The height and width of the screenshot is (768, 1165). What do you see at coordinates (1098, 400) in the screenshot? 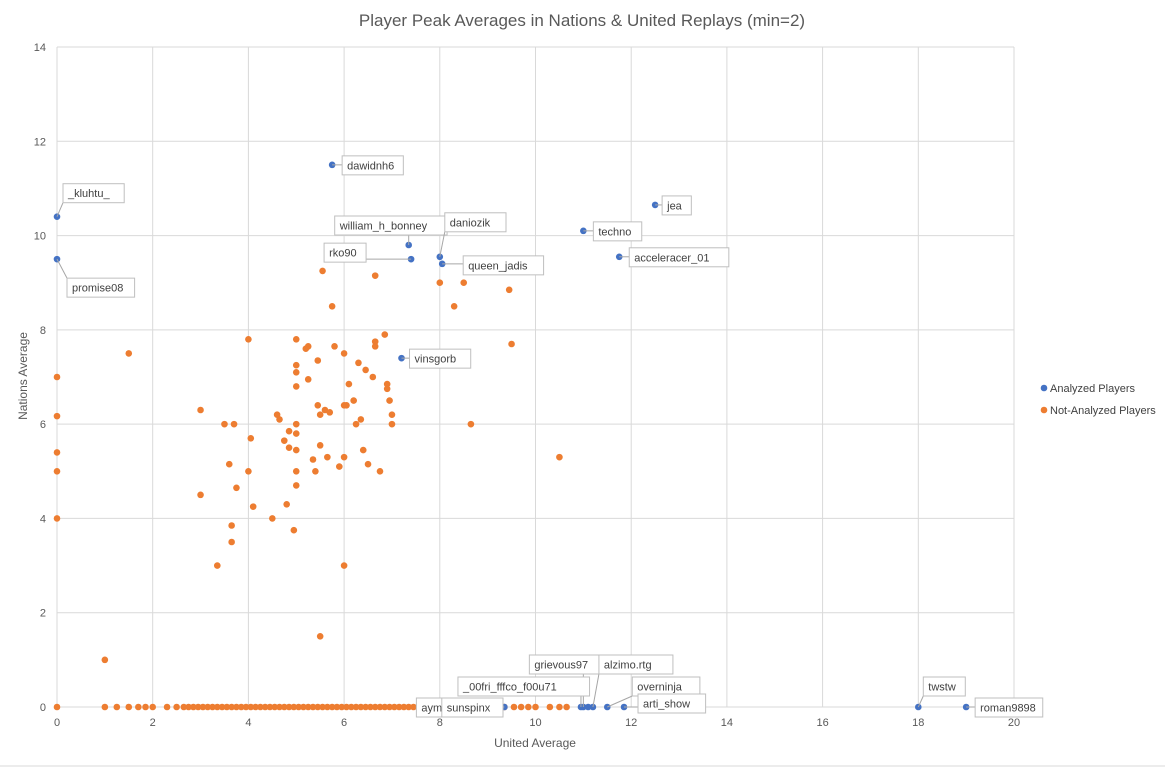
I see `legend: Analyzed Players Not-Analyzed Players` at bounding box center [1098, 400].